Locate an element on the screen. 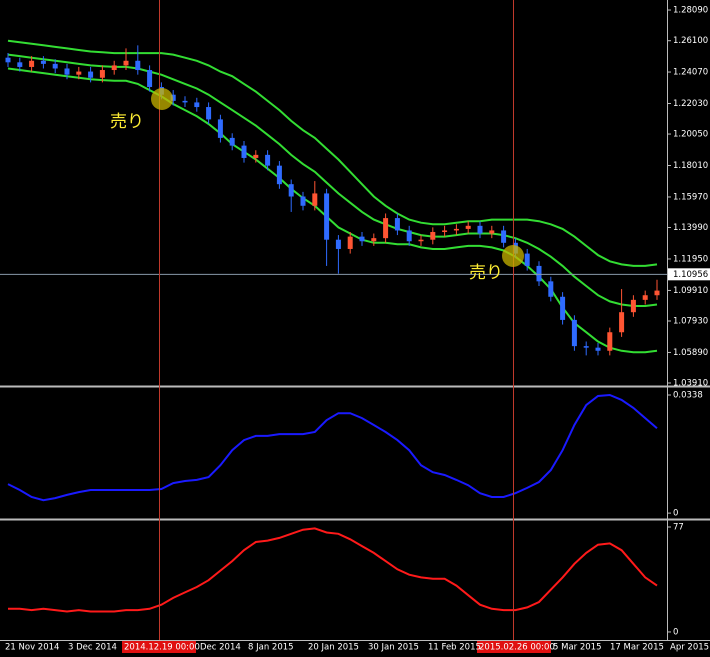  x-tick-label: Dec 2014 is located at coordinates (220, 648).